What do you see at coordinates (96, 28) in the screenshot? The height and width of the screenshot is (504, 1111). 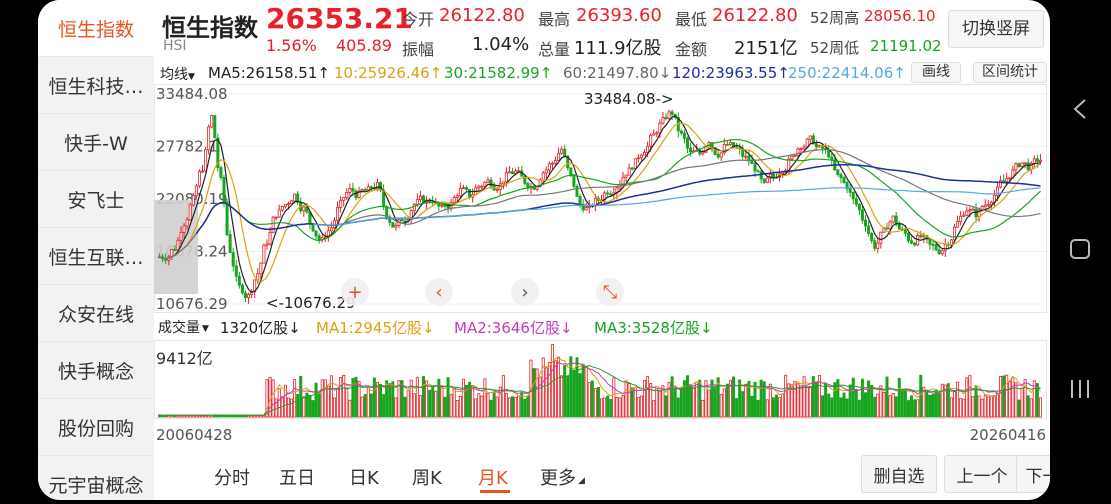 I see `sidebar-item-0: 恒生指数` at bounding box center [96, 28].